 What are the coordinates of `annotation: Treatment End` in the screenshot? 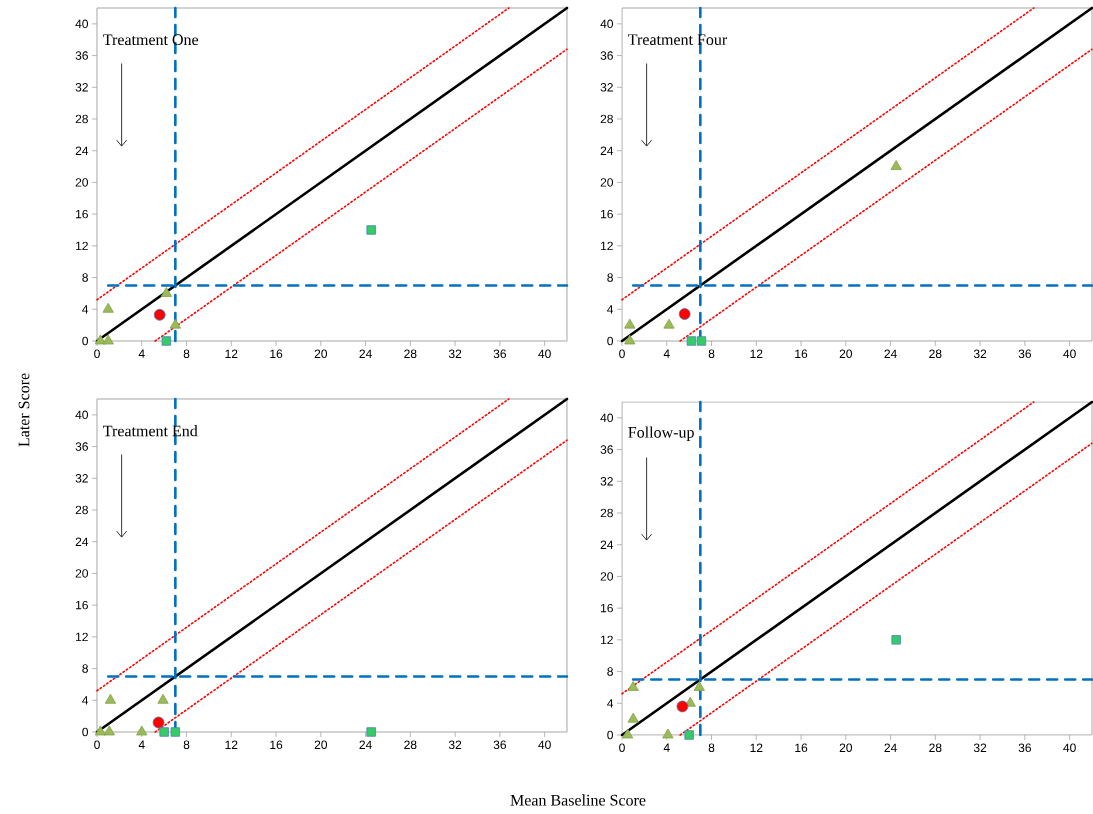 It's located at (150, 431).